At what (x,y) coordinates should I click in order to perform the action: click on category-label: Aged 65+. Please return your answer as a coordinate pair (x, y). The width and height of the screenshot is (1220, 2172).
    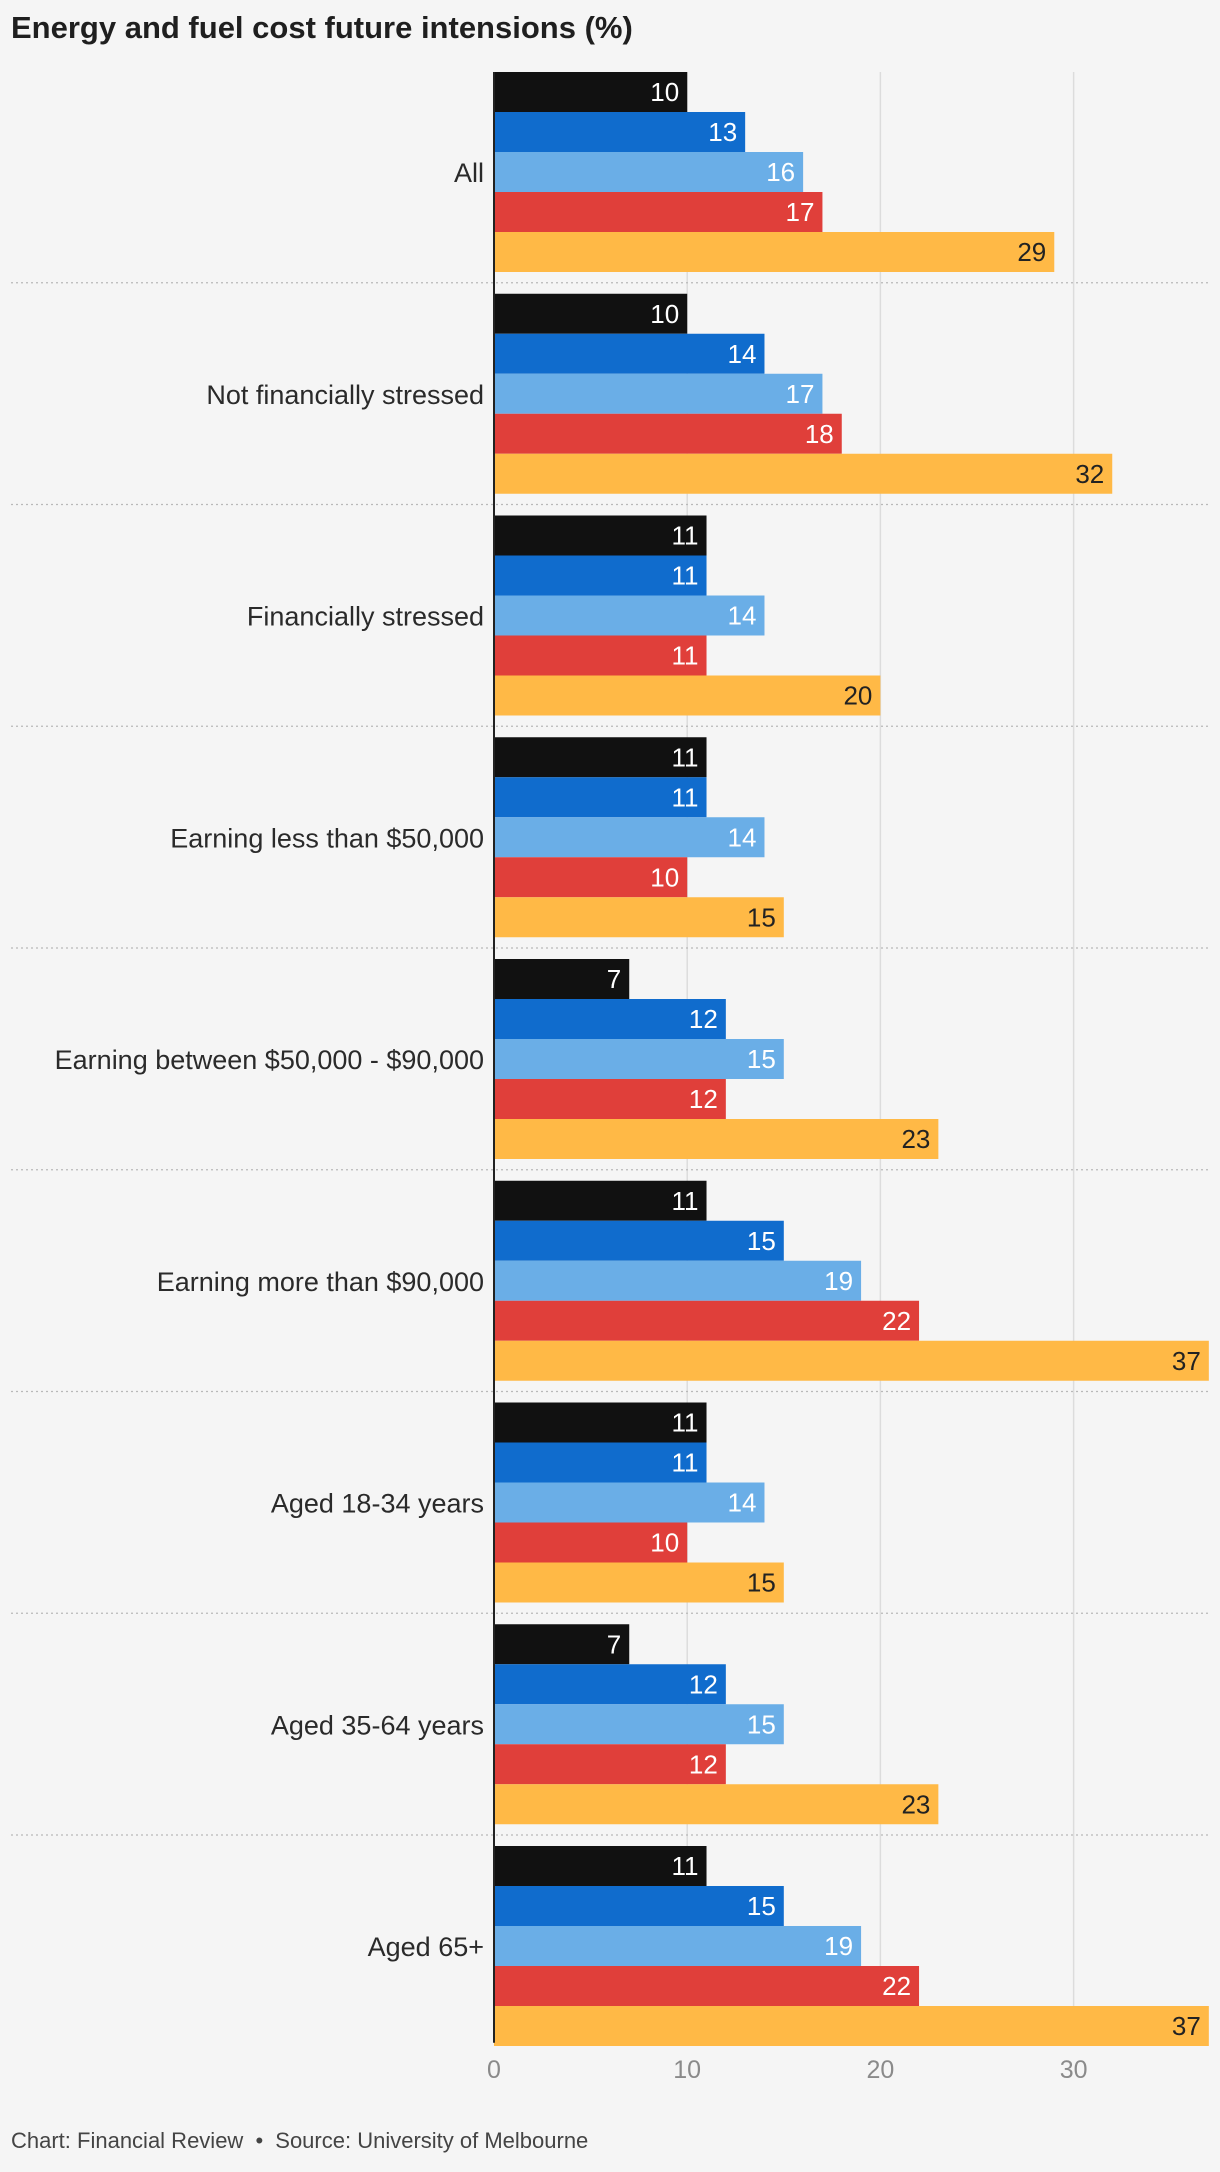
    Looking at the image, I should click on (426, 1947).